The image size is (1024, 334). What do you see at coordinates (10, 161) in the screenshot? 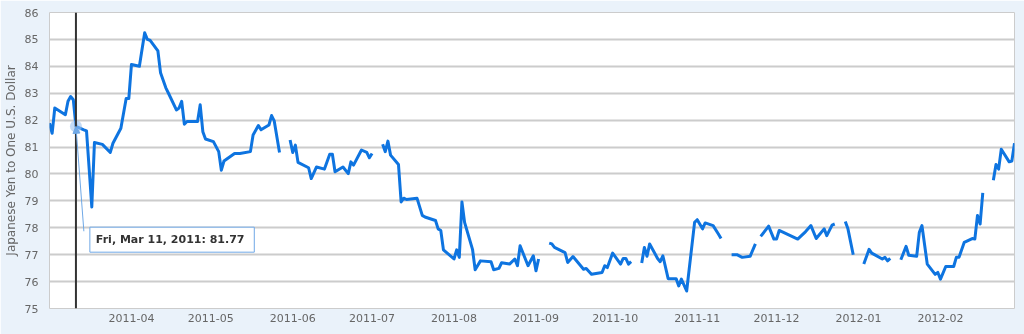
I see `y-axis-title: Japanese Yen to One U.S. Dollar` at bounding box center [10, 161].